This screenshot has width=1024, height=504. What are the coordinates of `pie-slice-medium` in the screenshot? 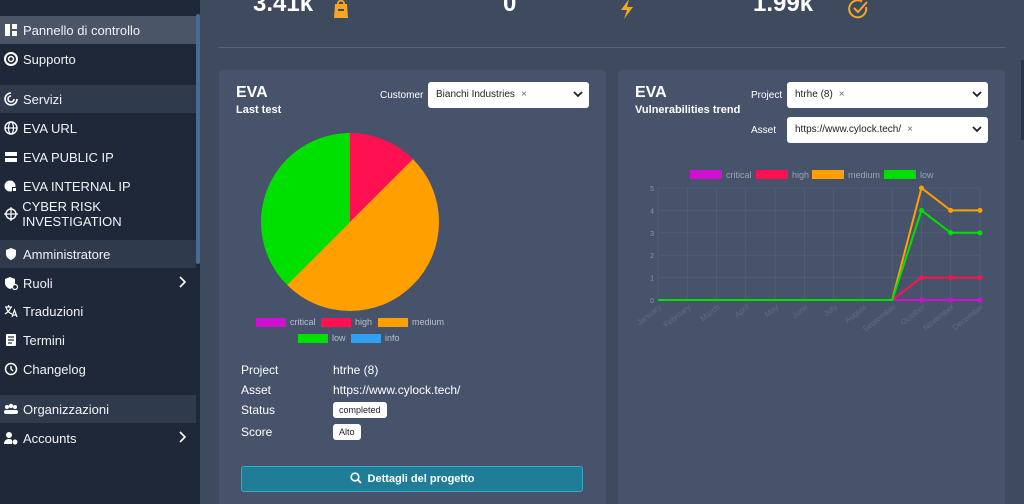 It's located at (363, 235).